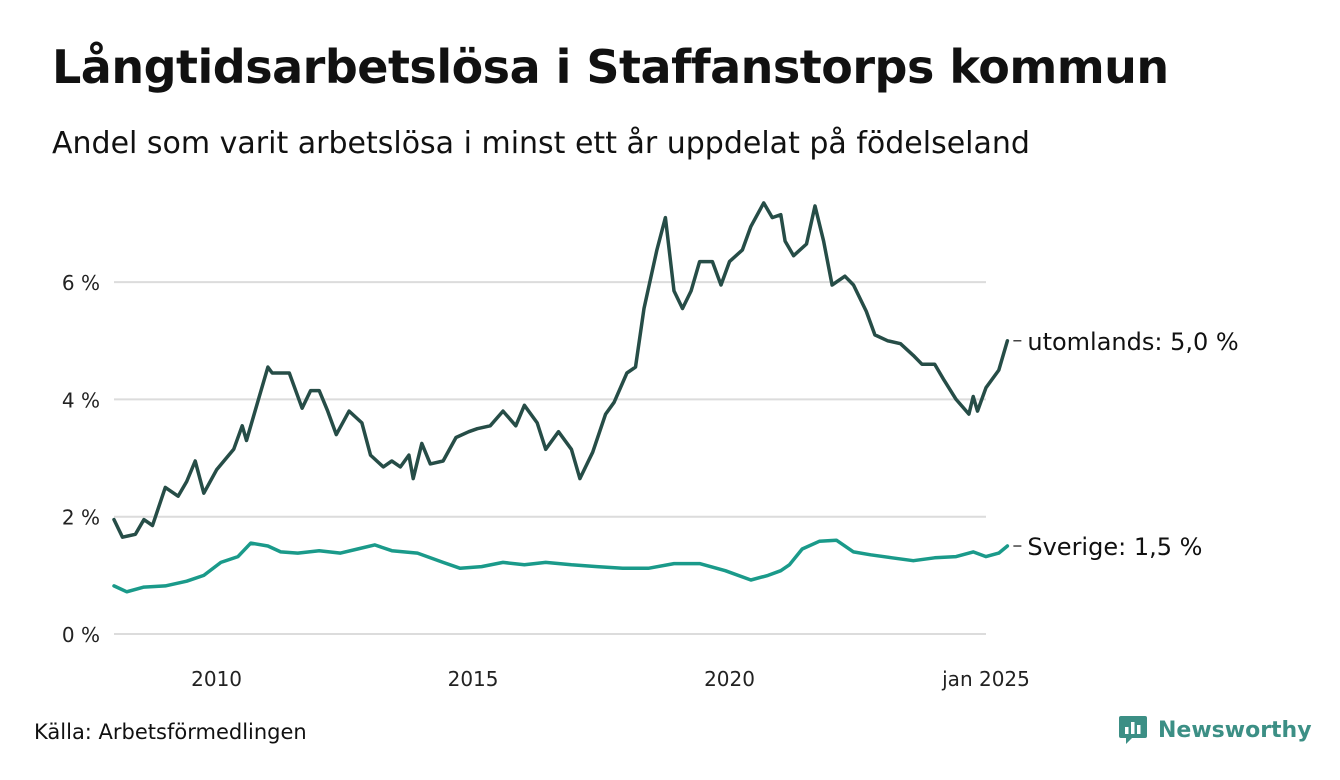  Describe the element at coordinates (561, 566) in the screenshot. I see `series-line-sverige` at that location.